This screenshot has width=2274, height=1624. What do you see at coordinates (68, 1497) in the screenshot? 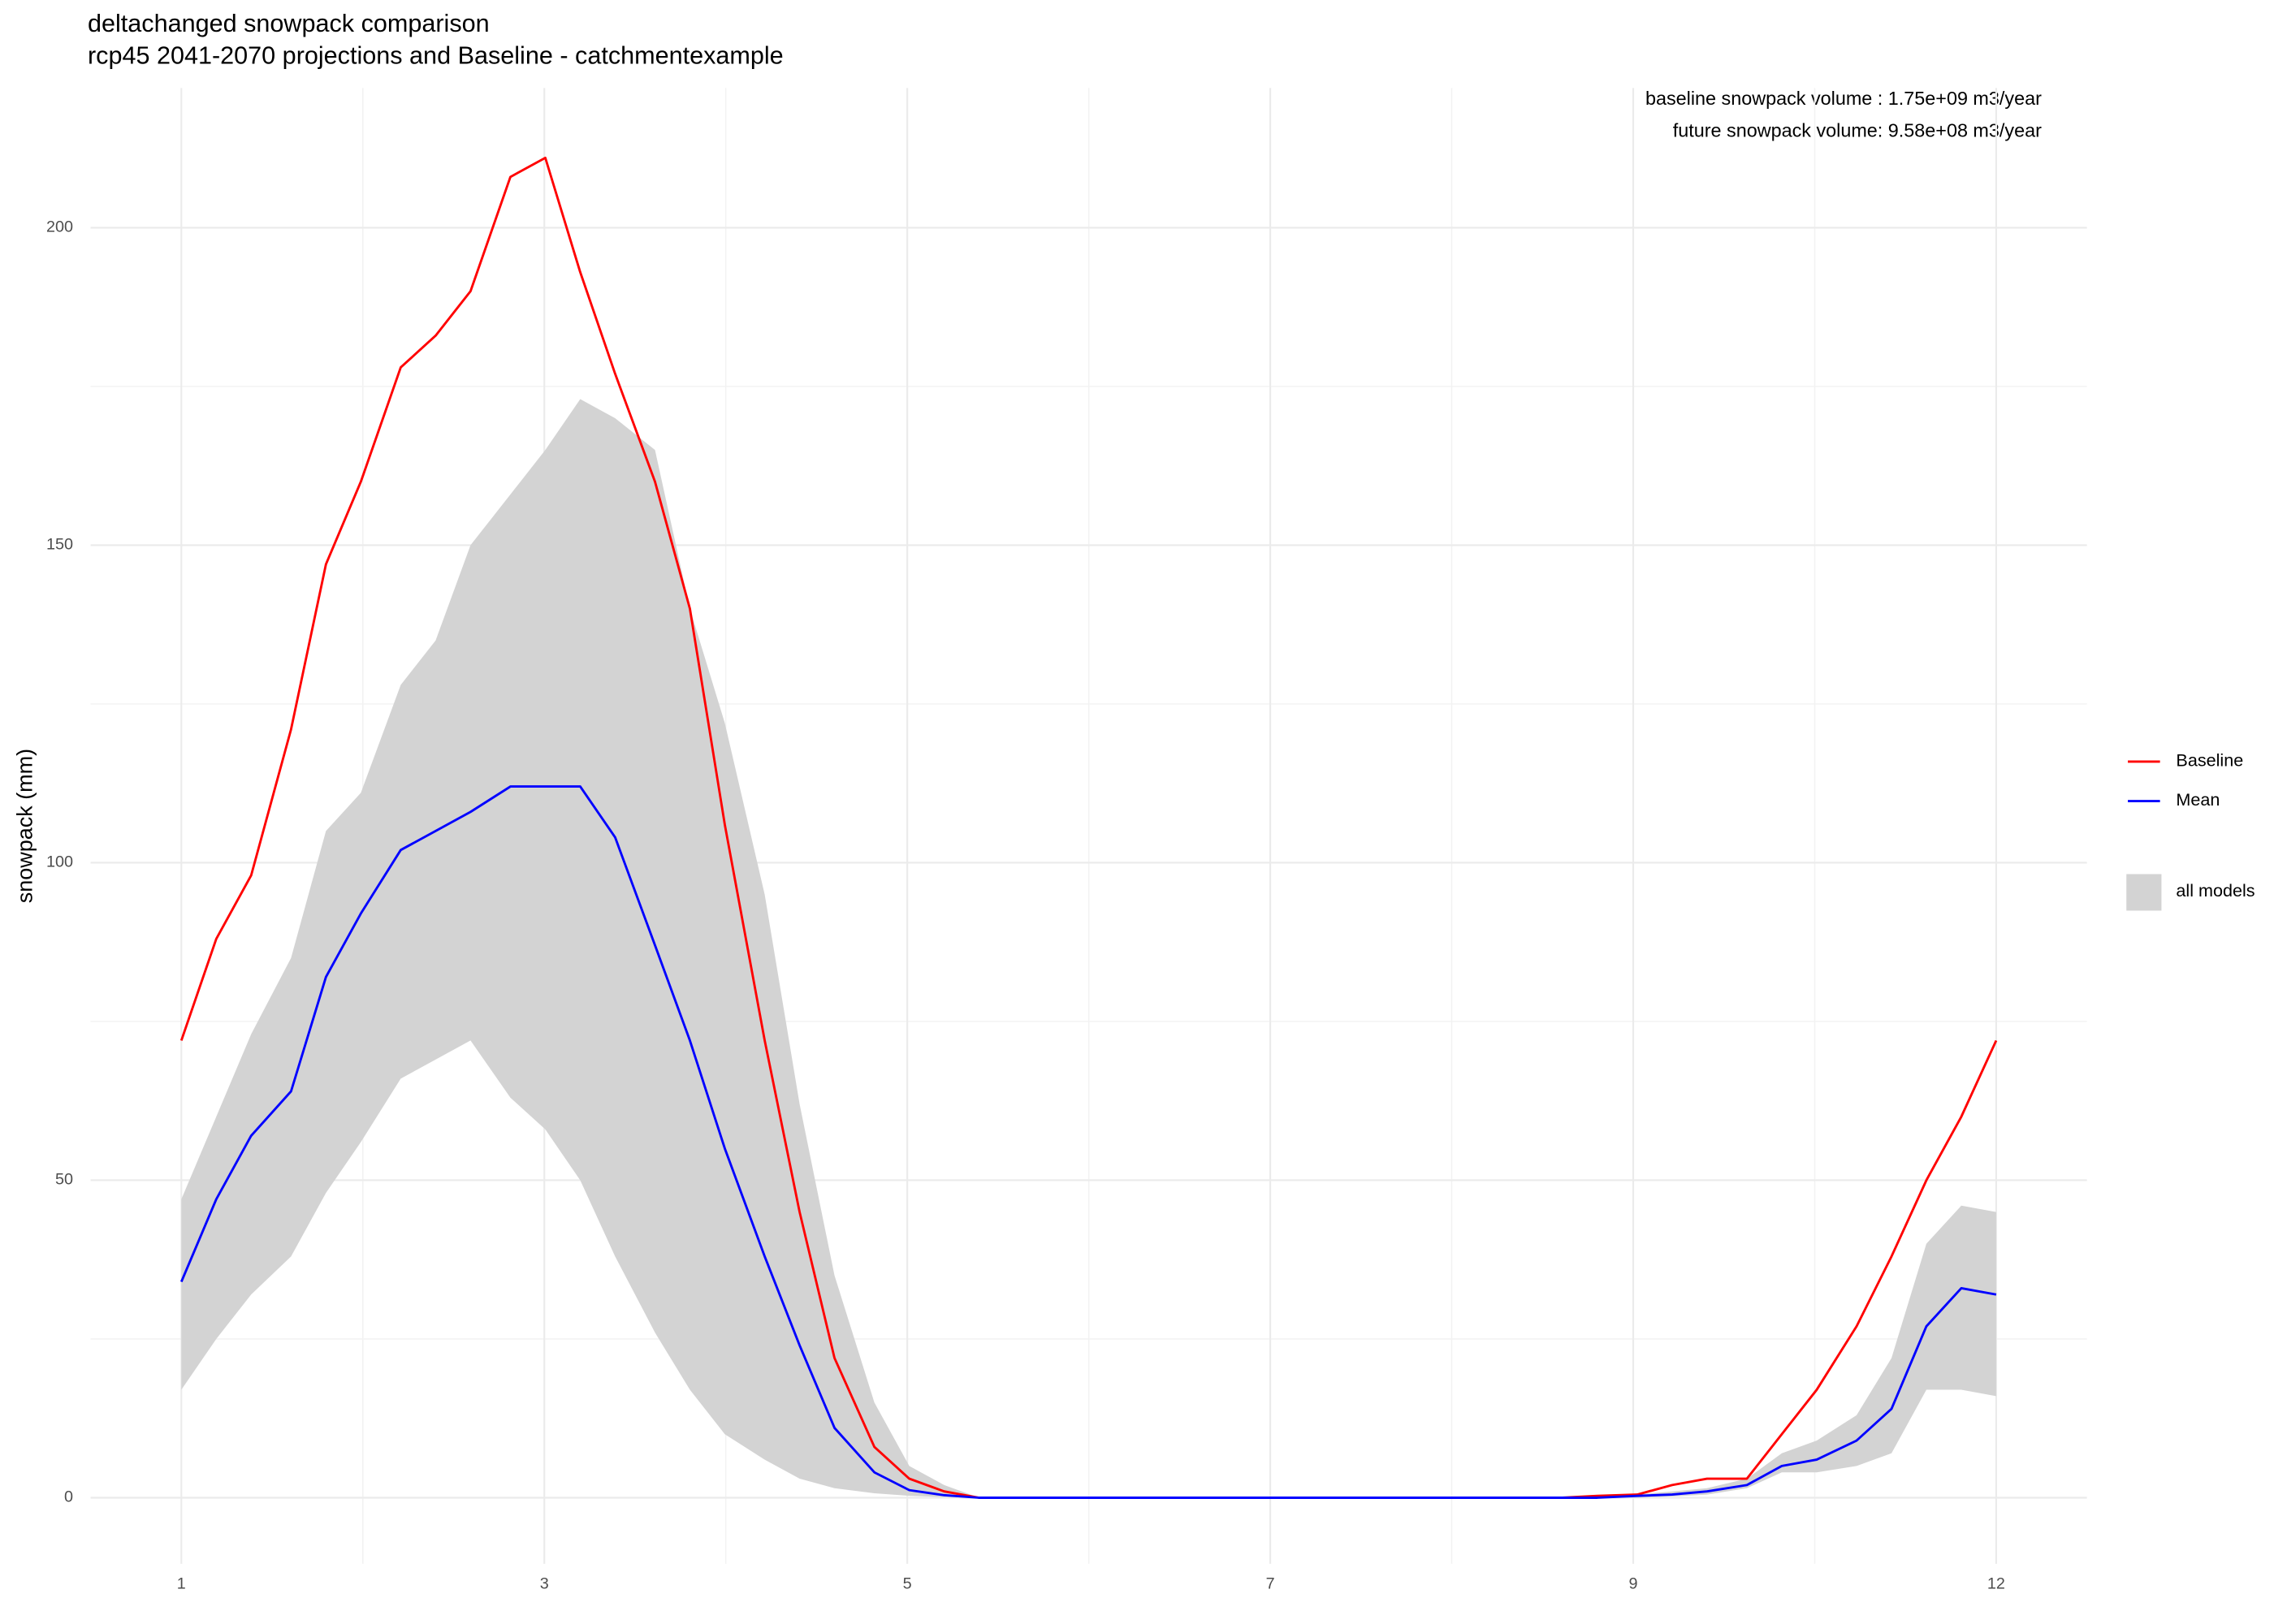
I see `y-tick-label: 0` at bounding box center [68, 1497].